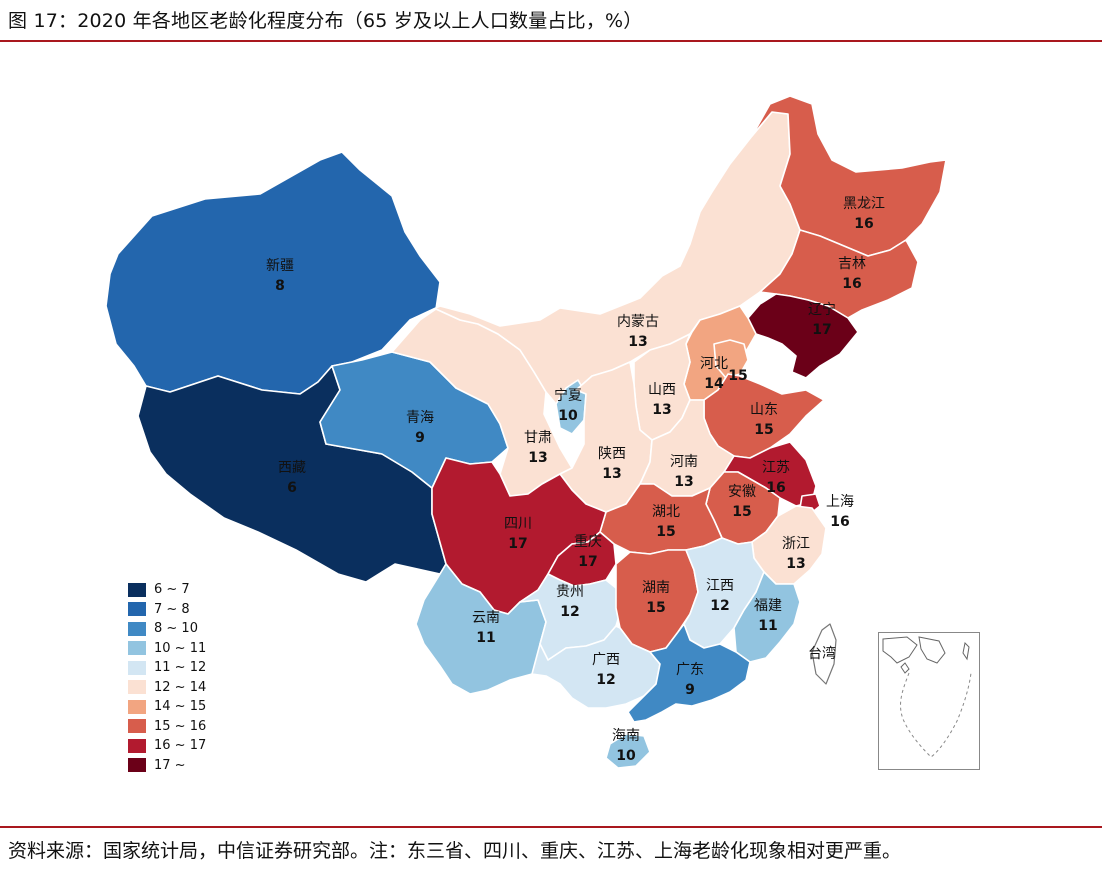  What do you see at coordinates (612, 454) in the screenshot?
I see `province-name-label: 陕西` at bounding box center [612, 454].